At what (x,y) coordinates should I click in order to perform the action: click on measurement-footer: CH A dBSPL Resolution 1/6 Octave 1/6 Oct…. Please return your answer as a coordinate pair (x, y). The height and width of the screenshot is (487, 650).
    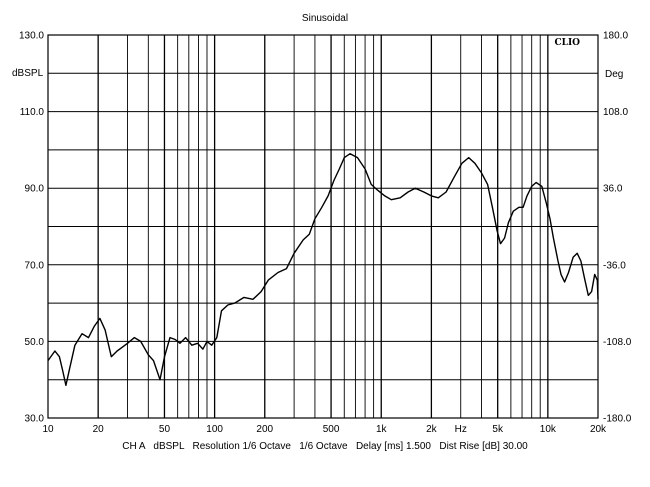
    Looking at the image, I should click on (325, 446).